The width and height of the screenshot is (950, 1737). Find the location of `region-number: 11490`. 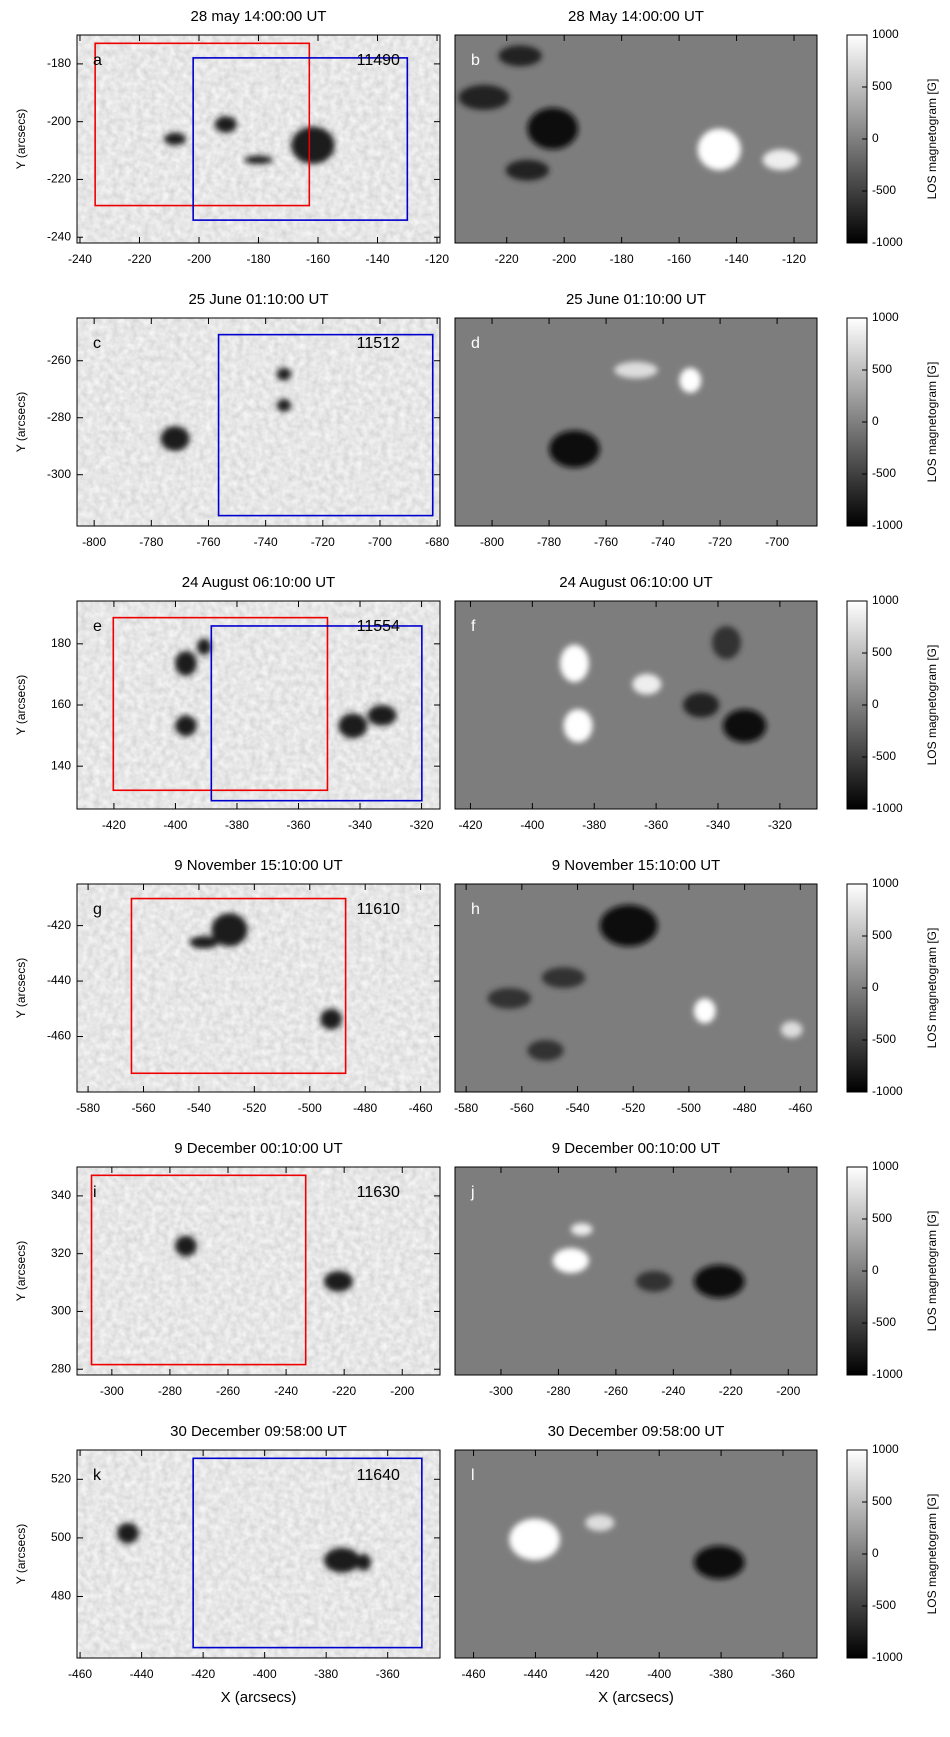

region-number: 11490 is located at coordinates (378, 60).